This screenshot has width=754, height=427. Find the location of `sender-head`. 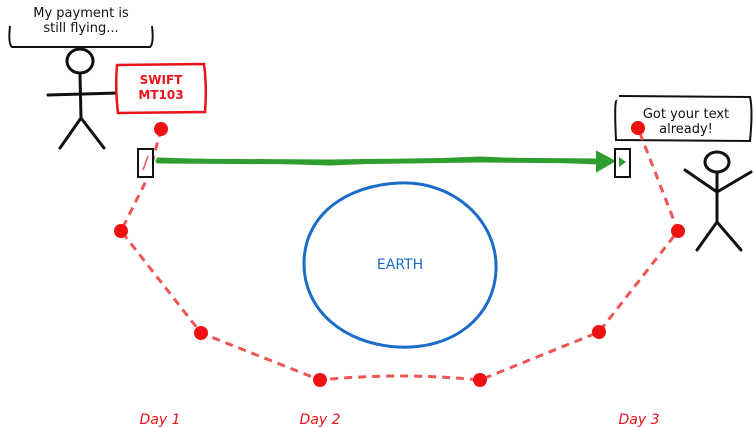

sender-head is located at coordinates (80, 61).